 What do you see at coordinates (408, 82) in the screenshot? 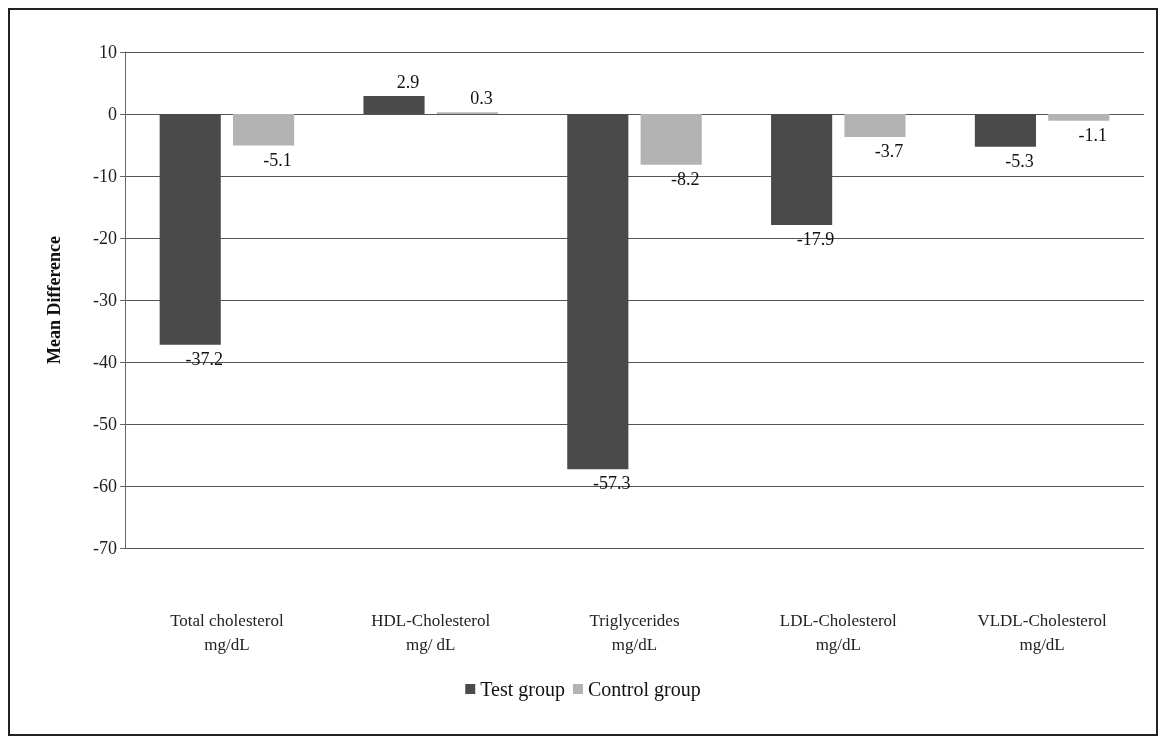
I see `data-label: 2.9` at bounding box center [408, 82].